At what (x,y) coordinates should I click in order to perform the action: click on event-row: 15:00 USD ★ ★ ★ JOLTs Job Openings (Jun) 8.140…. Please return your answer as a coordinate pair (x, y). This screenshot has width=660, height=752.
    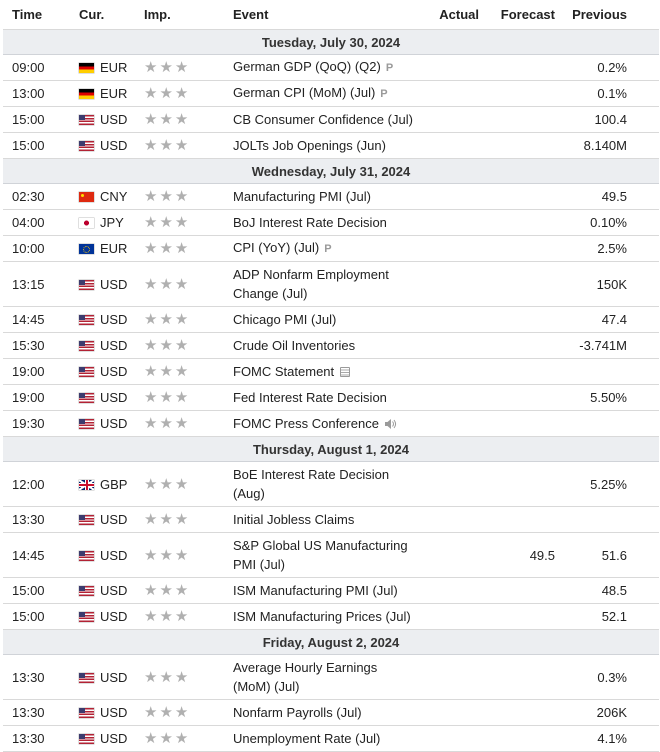
    Looking at the image, I should click on (331, 145).